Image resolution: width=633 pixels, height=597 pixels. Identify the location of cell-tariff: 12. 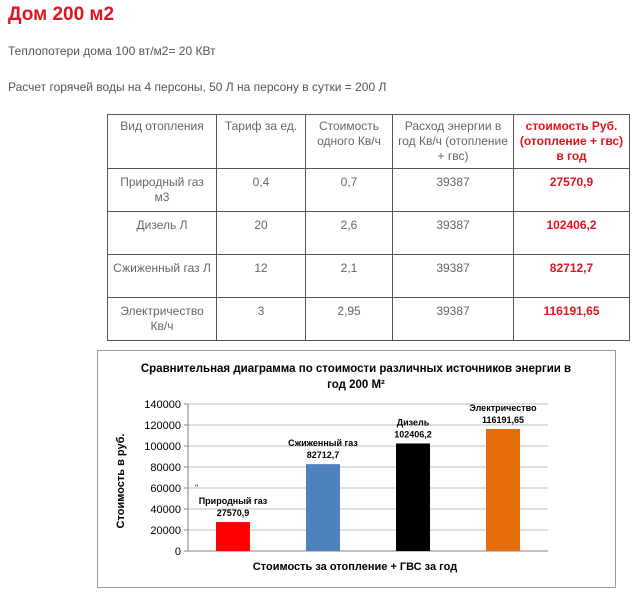
(261, 276).